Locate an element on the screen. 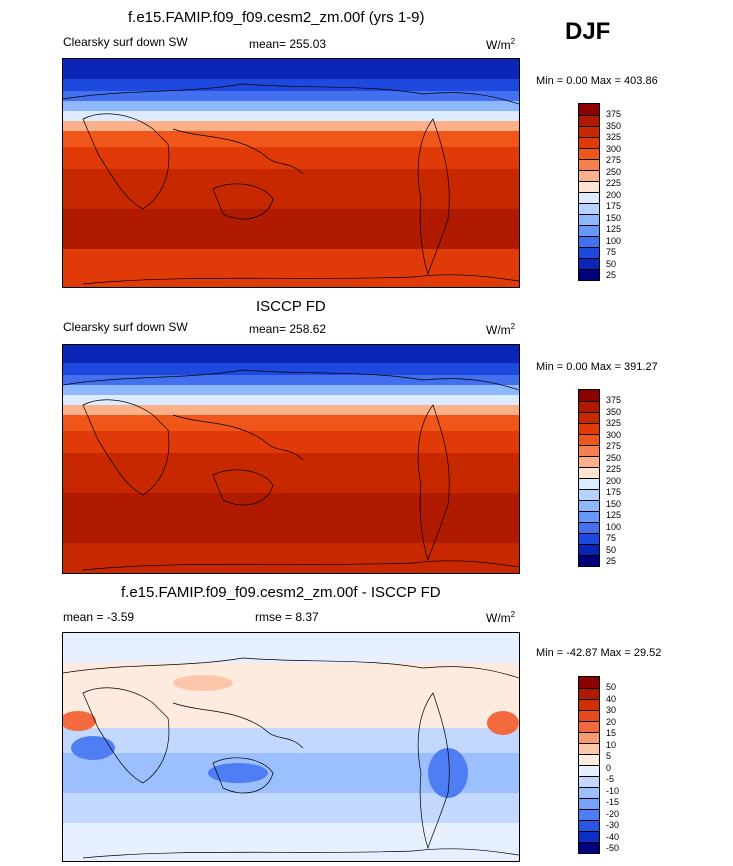 This screenshot has height=866, width=733. colorbar-diff is located at coordinates (589, 765).